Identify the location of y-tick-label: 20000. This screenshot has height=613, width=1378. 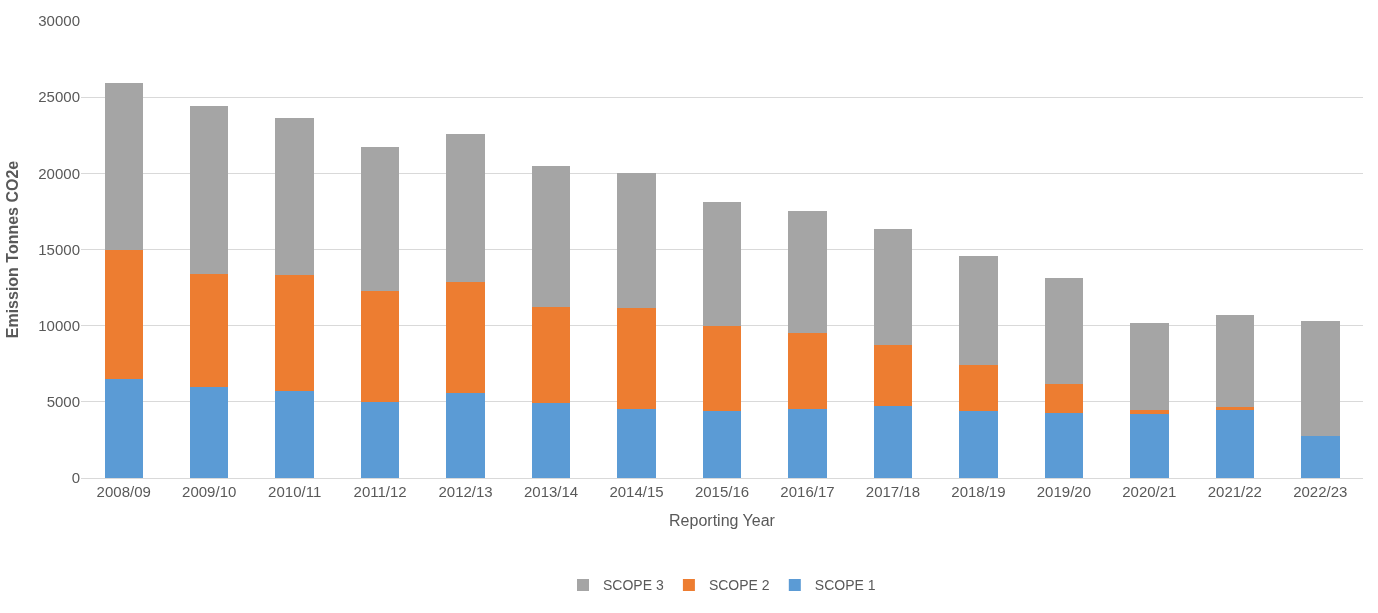
(59, 173).